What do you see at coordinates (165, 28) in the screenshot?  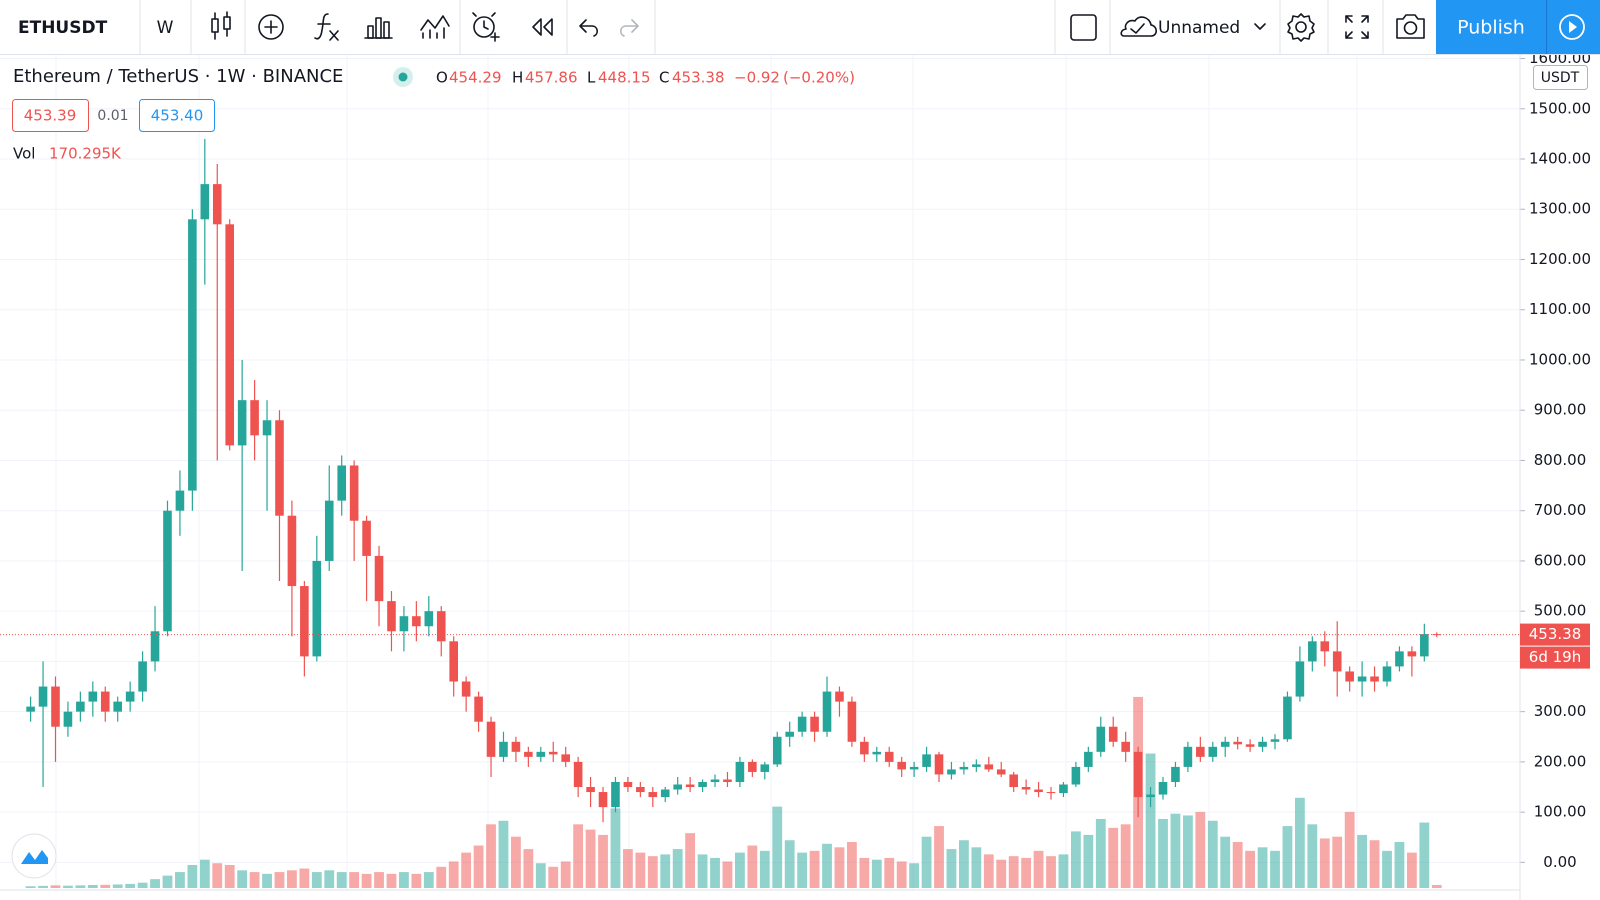 I see `interval-button: W` at bounding box center [165, 28].